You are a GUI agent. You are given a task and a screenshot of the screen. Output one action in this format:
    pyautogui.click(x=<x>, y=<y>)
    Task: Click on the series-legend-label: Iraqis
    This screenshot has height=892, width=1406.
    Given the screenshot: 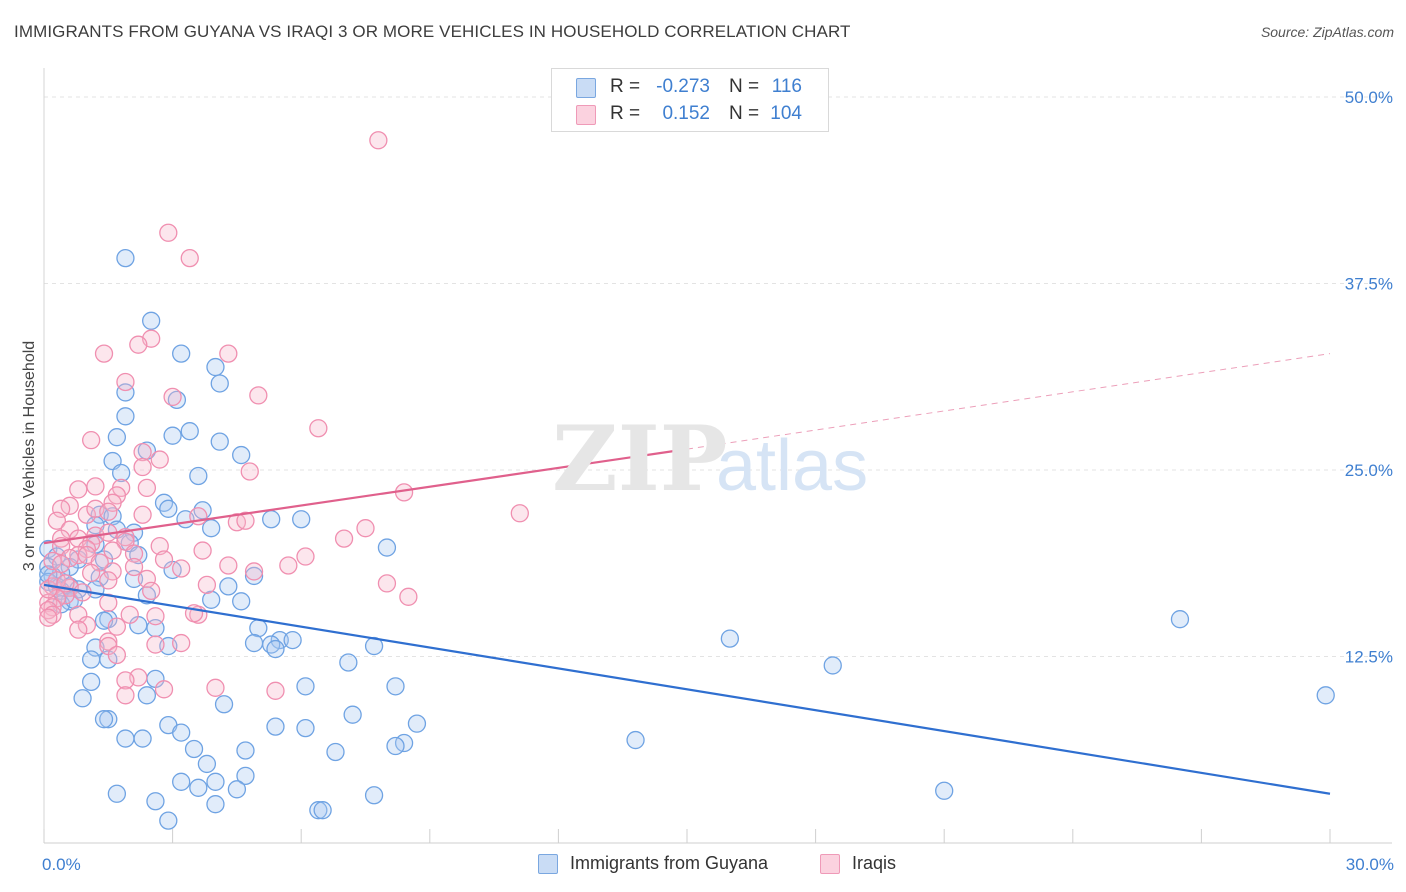 What is the action you would take?
    pyautogui.click(x=874, y=863)
    